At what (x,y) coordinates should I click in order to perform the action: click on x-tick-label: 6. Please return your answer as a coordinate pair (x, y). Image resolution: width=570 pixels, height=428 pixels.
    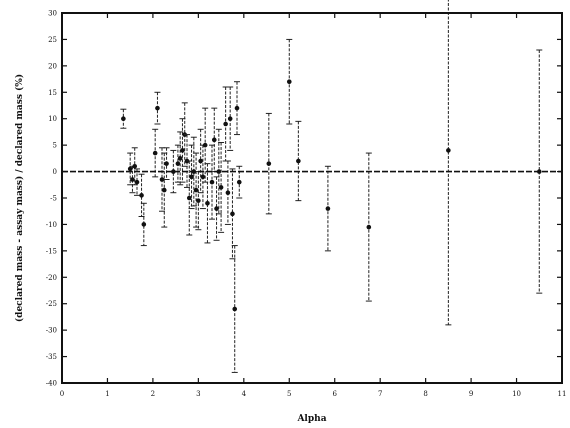
    Looking at the image, I should click on (334, 394).